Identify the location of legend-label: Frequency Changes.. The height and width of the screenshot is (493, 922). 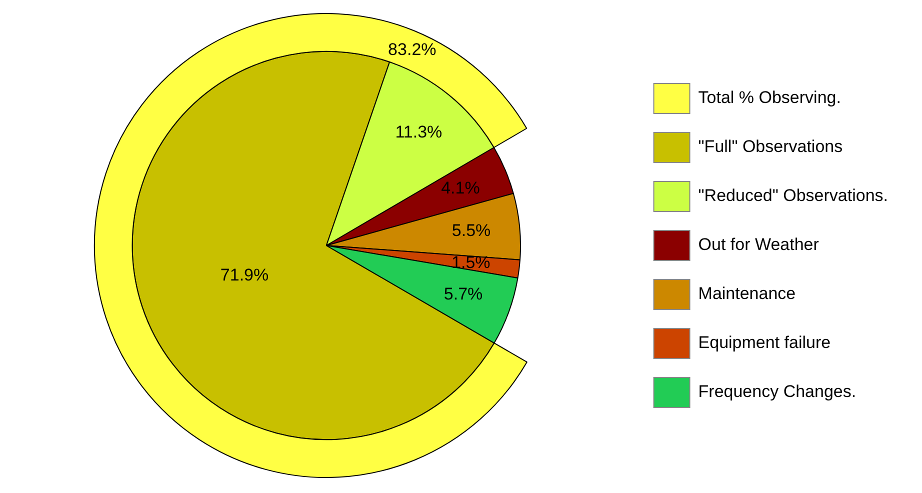
(777, 392).